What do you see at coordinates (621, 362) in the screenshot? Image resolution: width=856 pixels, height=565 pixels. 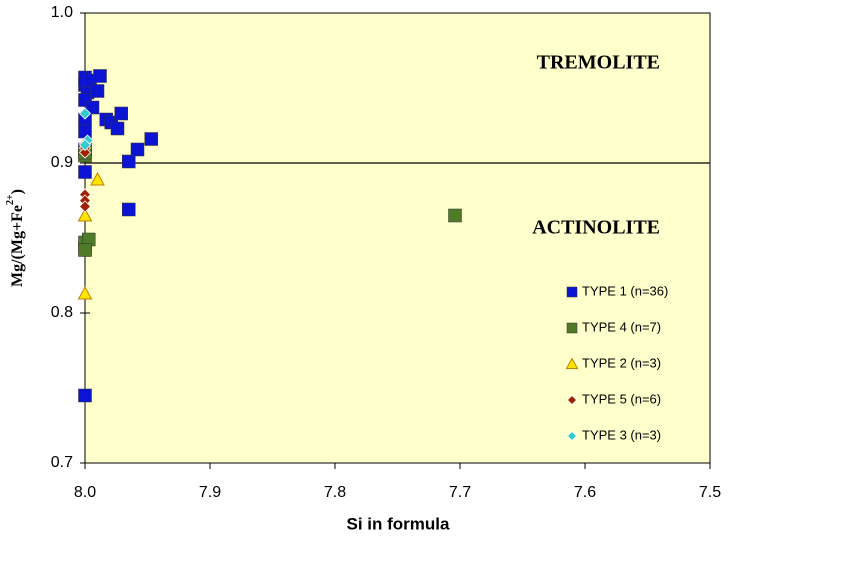 I see `legend-label: TYPE 2 (n=3)` at bounding box center [621, 362].